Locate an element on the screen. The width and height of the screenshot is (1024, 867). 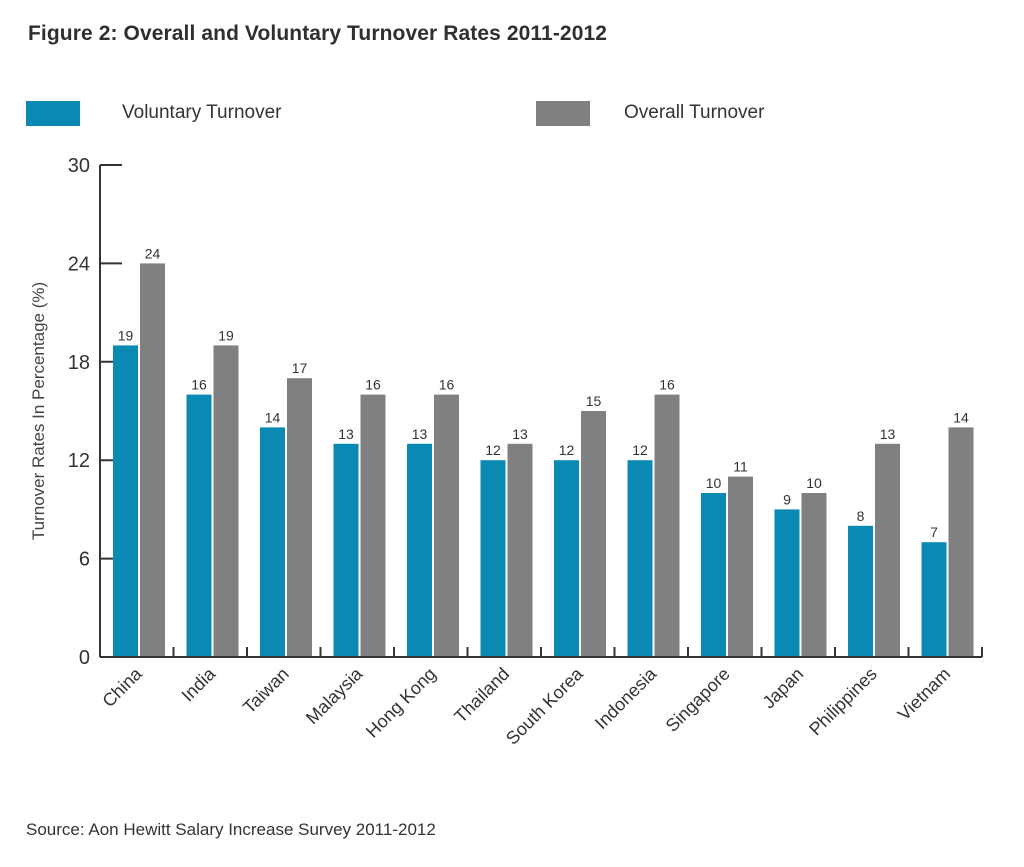
x-category-label: Thailand is located at coordinates (481, 695).